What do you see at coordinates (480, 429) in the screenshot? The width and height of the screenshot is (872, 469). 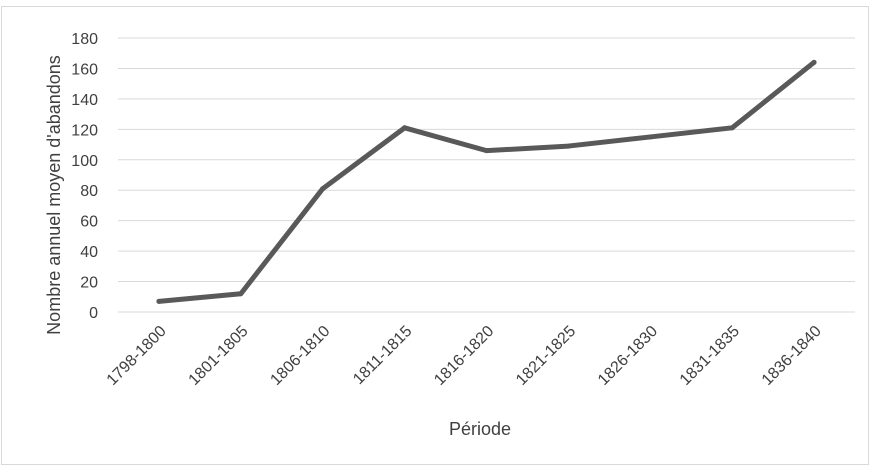 I see `x-axis-label: Période` at bounding box center [480, 429].